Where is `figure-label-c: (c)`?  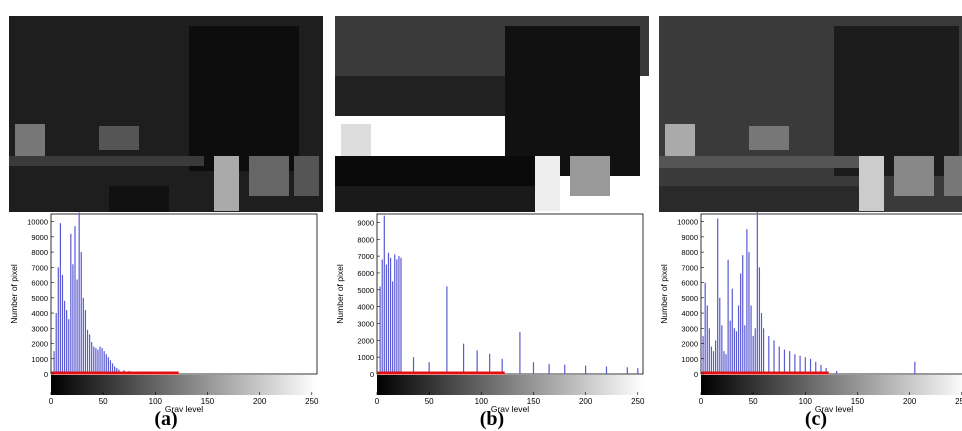 figure-label-c: (c) is located at coordinates (816, 419).